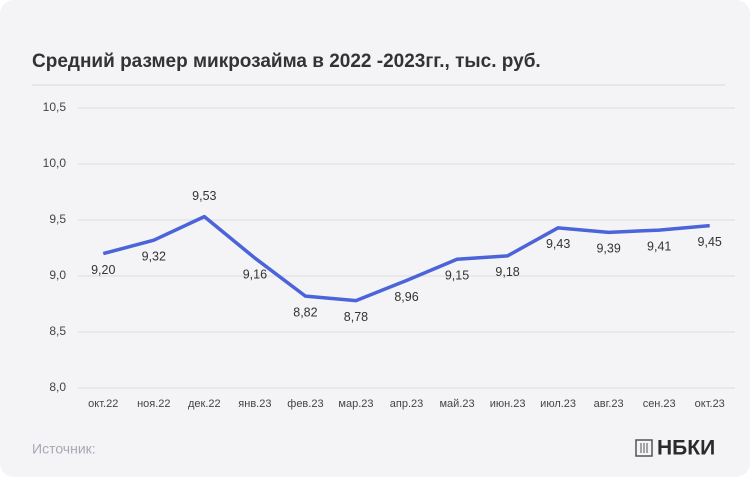 The image size is (750, 477). Describe the element at coordinates (103, 404) in the screenshot. I see `x-tick-label: окт.22` at that location.